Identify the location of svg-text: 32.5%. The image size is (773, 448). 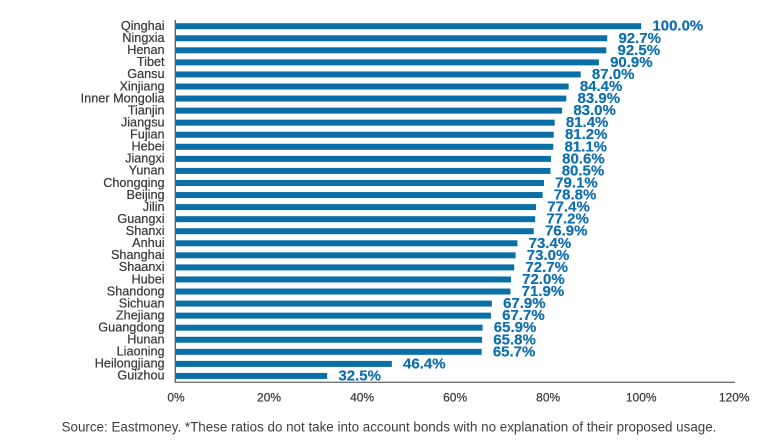
(359, 375).